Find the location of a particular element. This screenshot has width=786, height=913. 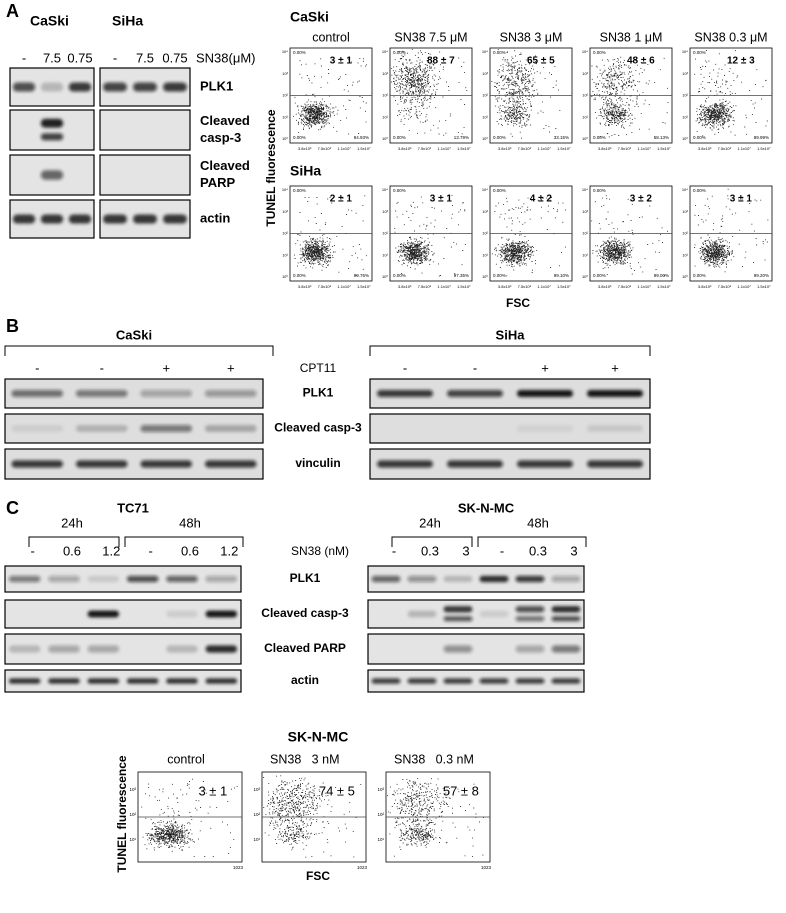

apoptosis-value: 3 ± 1 is located at coordinates (212, 790).